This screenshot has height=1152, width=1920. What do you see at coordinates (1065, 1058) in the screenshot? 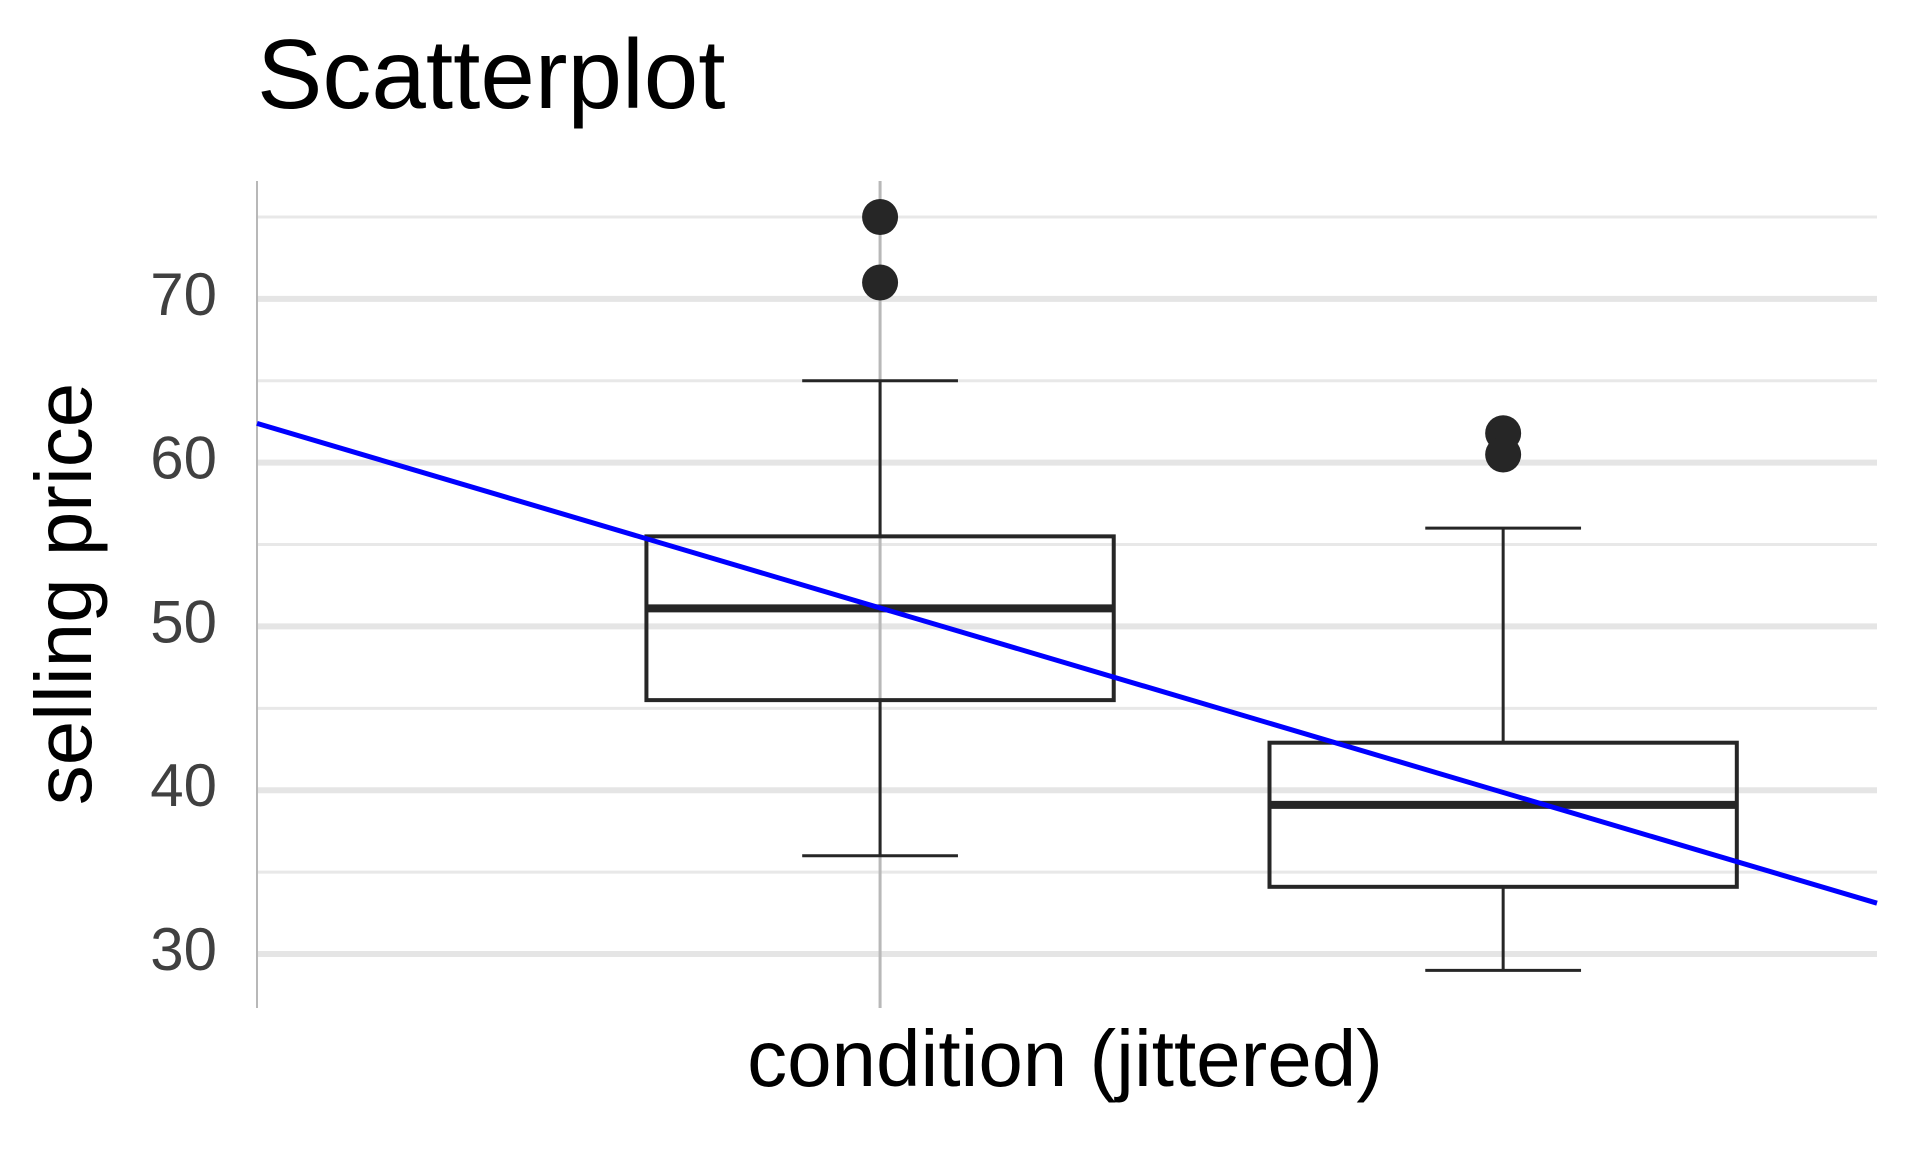
I see `x-axis-label: condition (jittered)` at bounding box center [1065, 1058].